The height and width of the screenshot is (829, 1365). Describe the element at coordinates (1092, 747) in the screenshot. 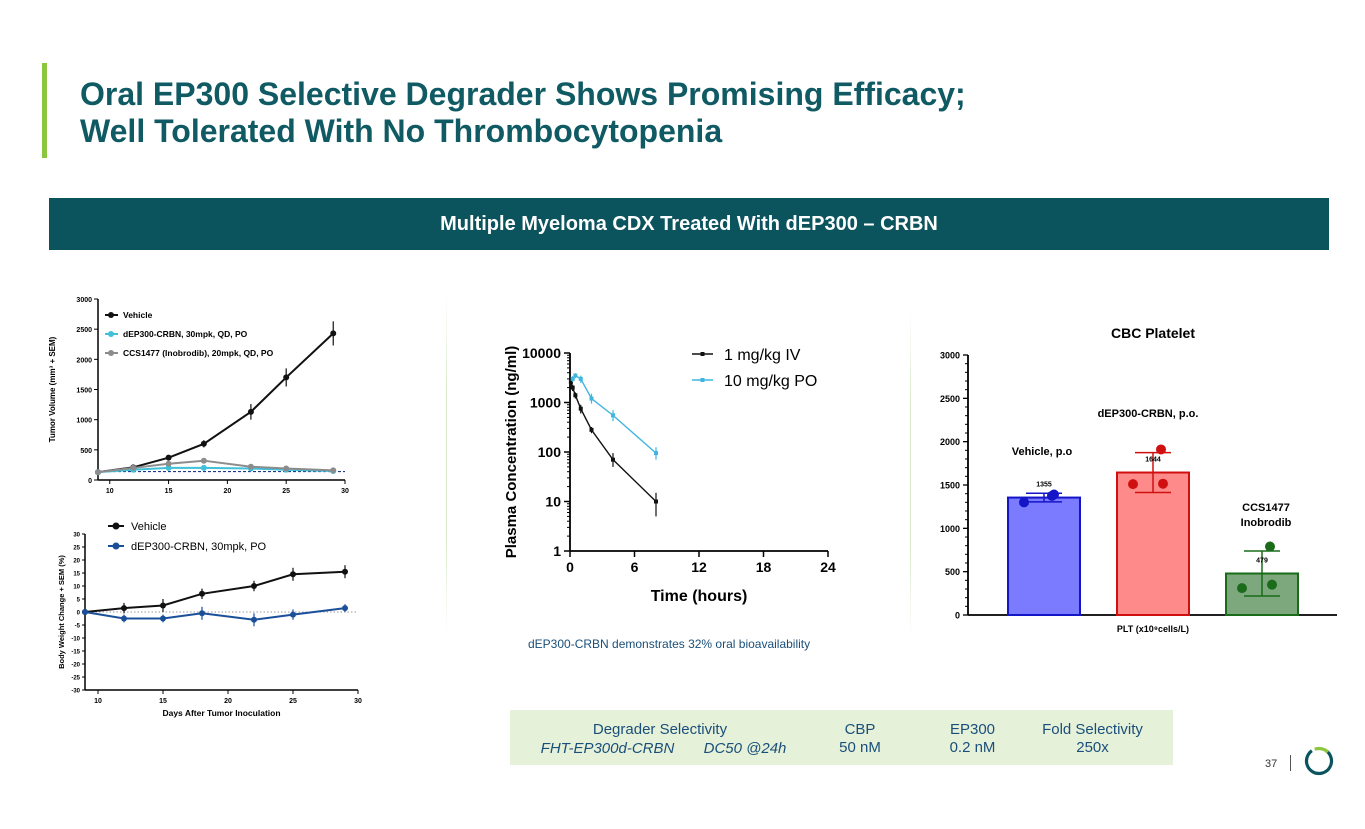

I see `col-fold-value: 250x` at that location.